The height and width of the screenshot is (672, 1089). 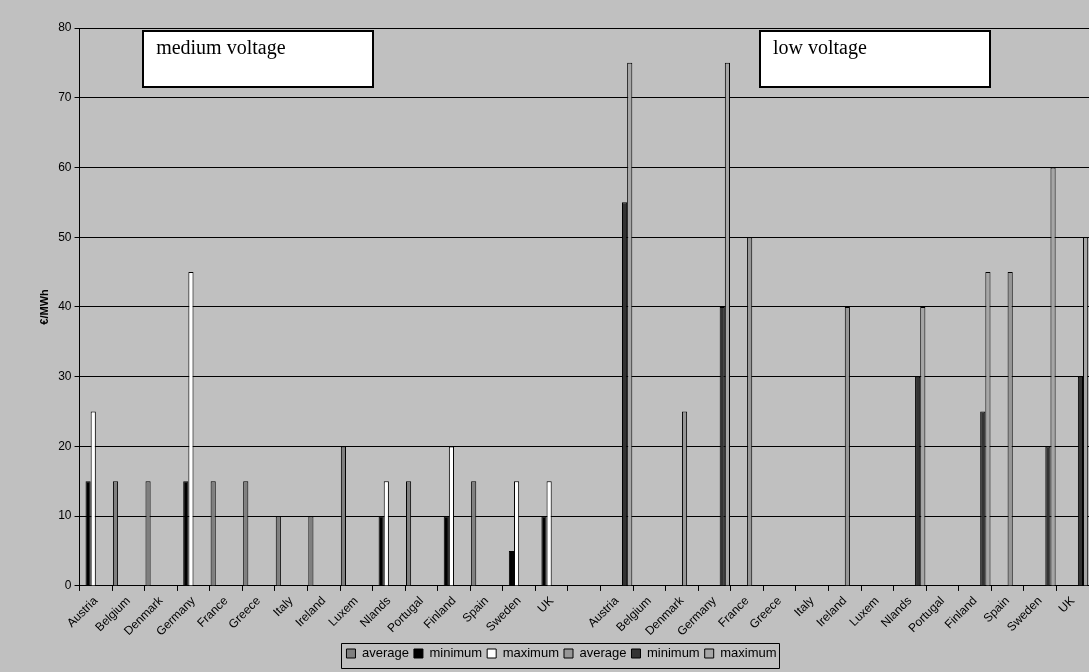 What do you see at coordinates (68, 585) in the screenshot?
I see `y-tick-label: 0` at bounding box center [68, 585].